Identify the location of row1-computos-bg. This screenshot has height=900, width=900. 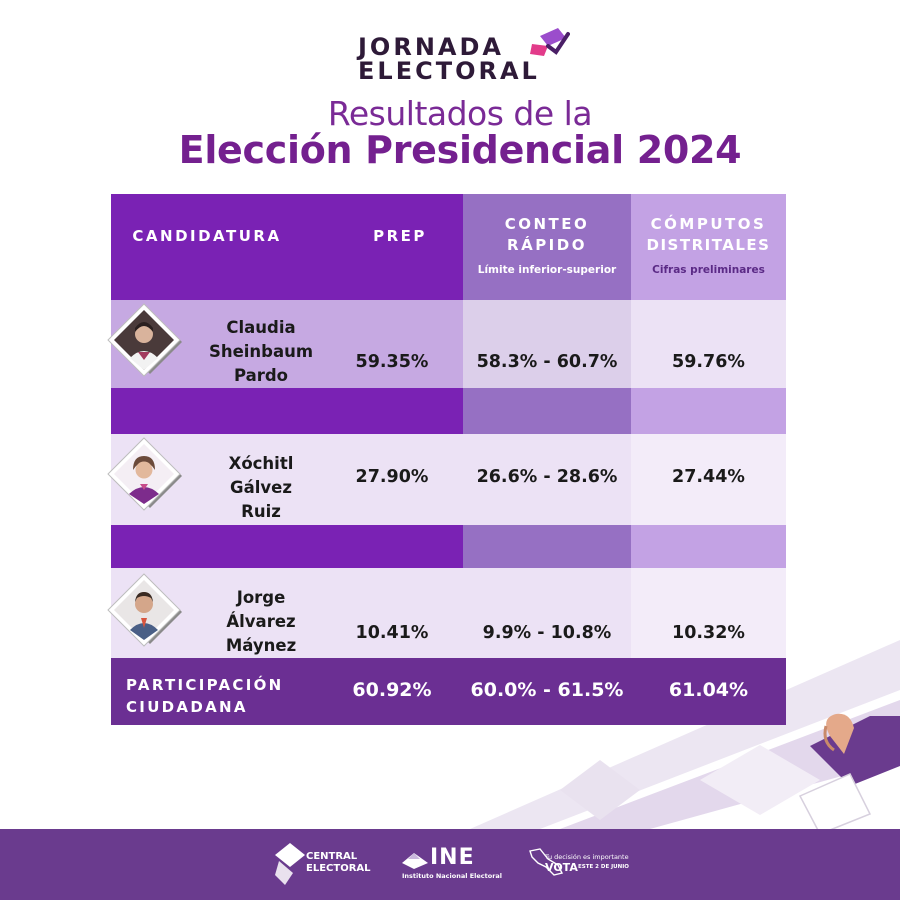
(708, 344).